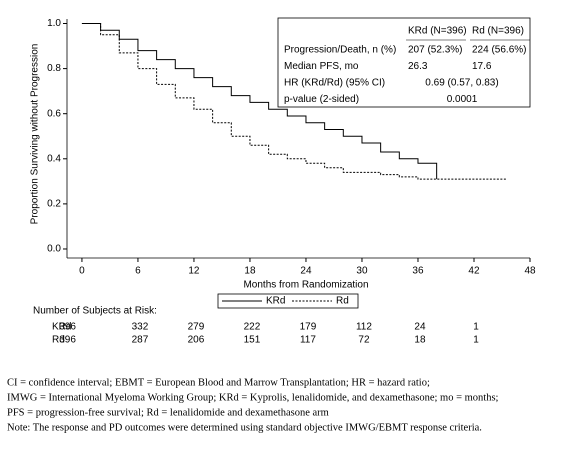  Describe the element at coordinates (321, 99) in the screenshot. I see `inset-row-label: p-value (2-sided)` at that location.